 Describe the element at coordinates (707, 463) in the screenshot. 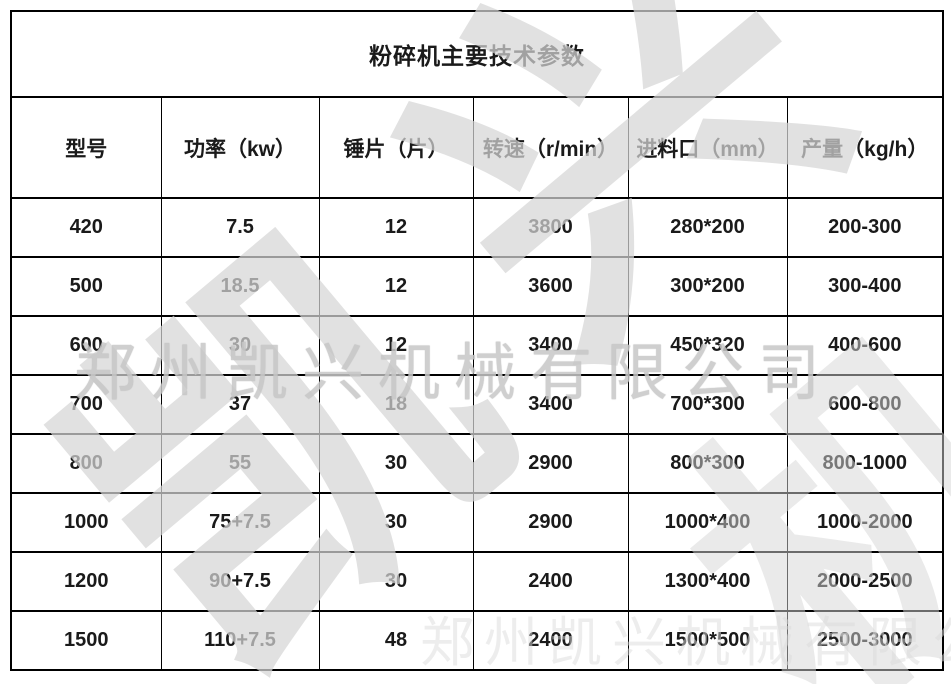

I see `table-cell: 800*300` at that location.